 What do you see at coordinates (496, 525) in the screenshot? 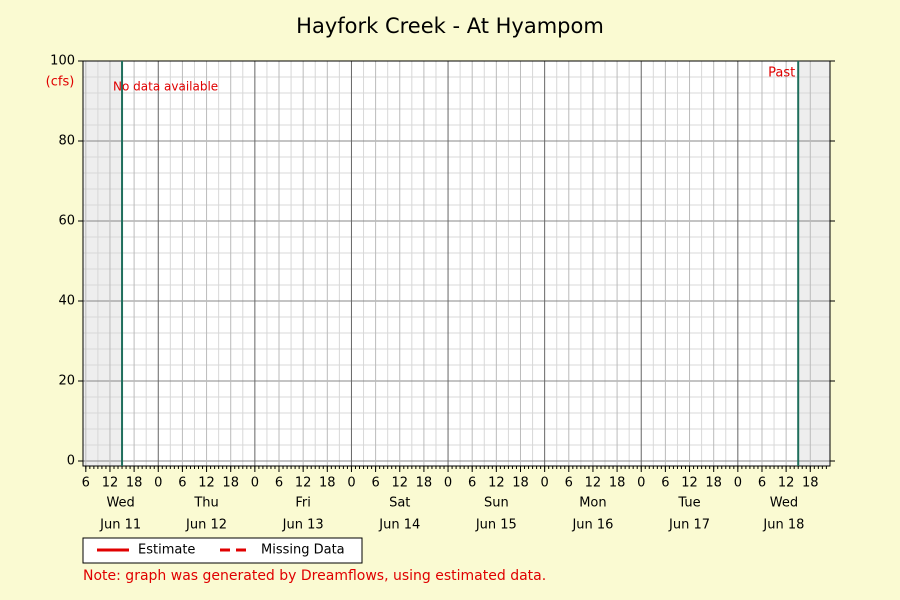
I see `date-label: Jun 15` at bounding box center [496, 525].